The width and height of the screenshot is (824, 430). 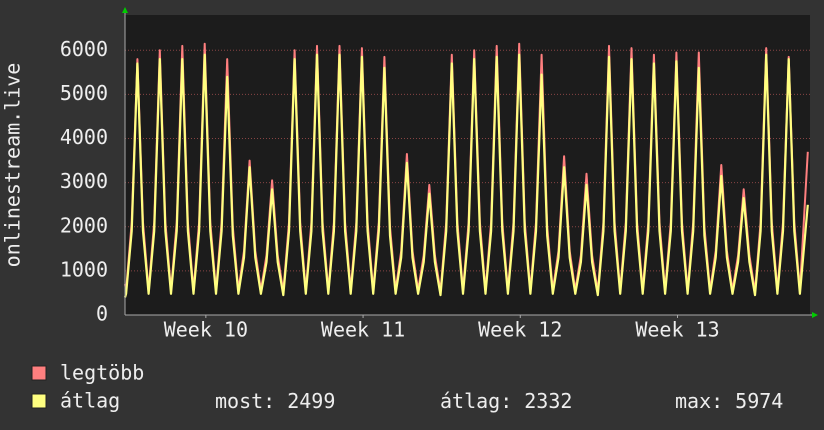 What do you see at coordinates (363, 330) in the screenshot?
I see `x-tick-label: Week 11` at bounding box center [363, 330].